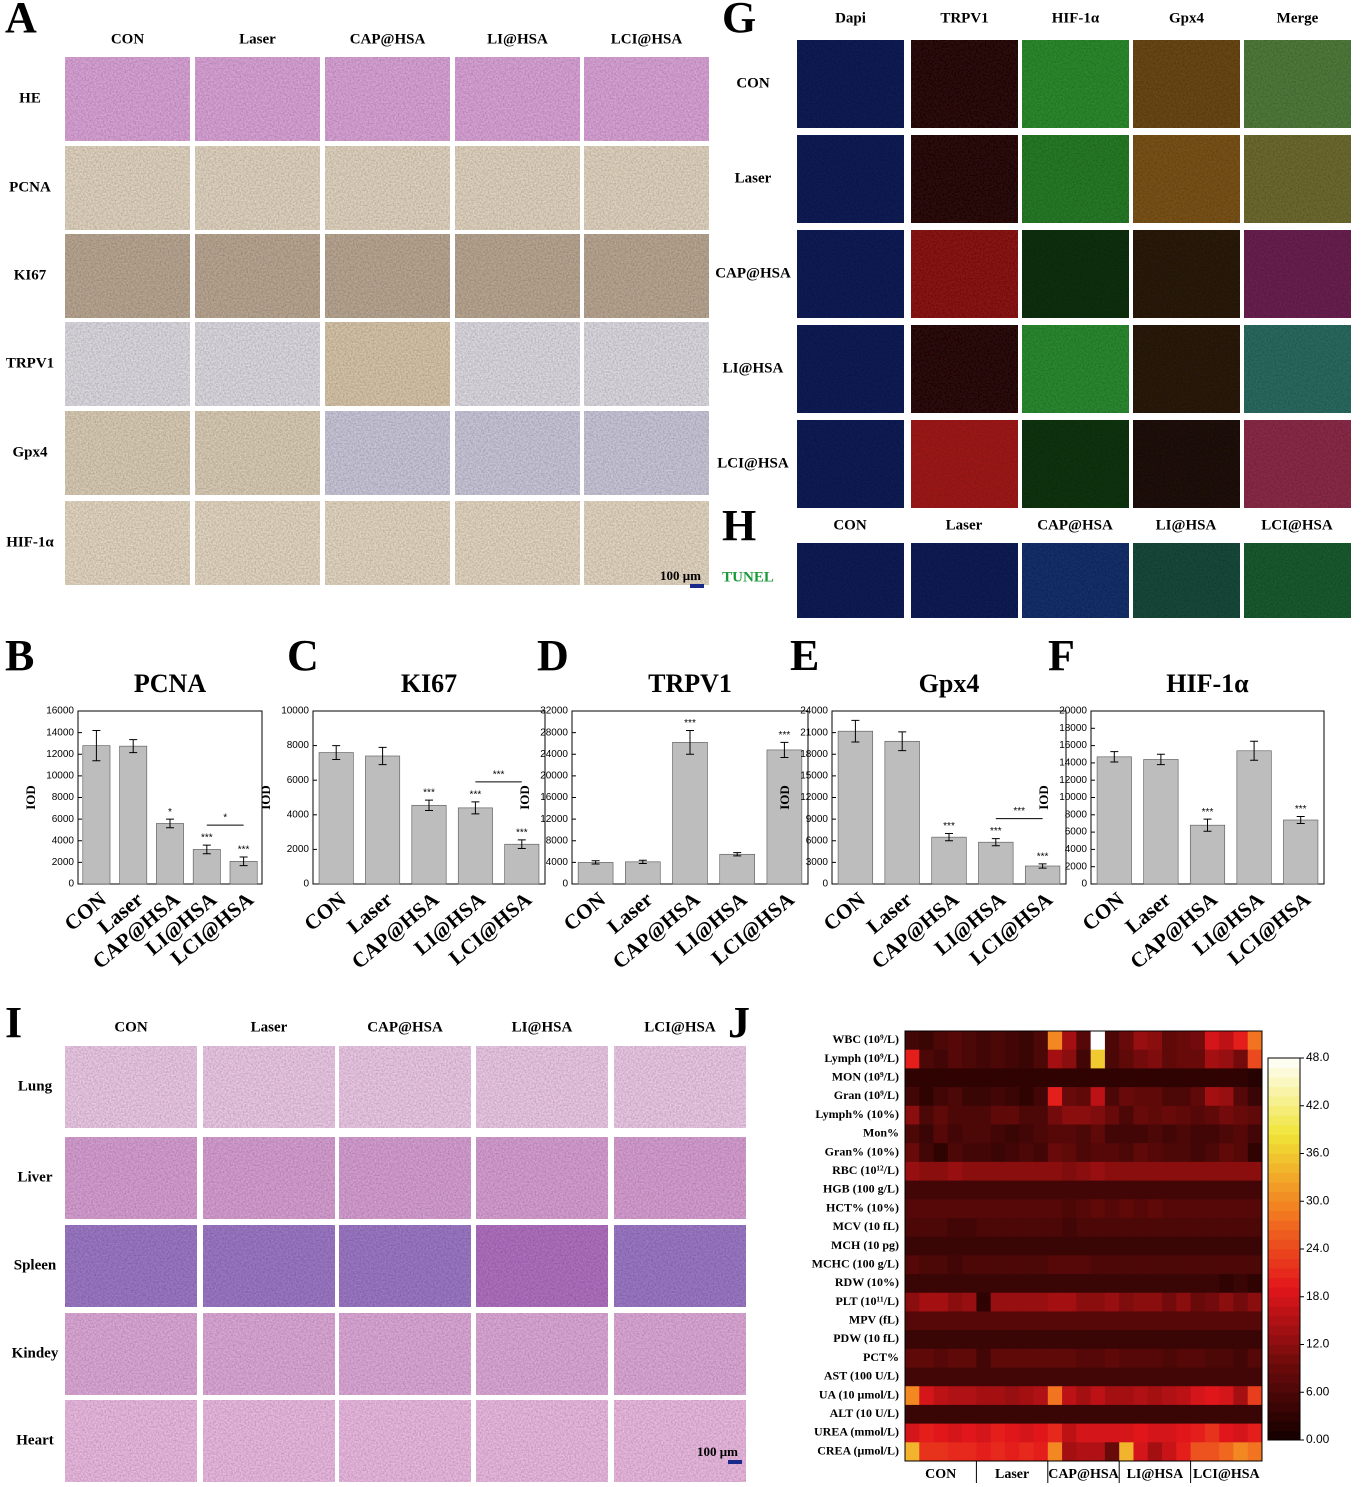 This screenshot has height=1487, width=1367. I want to click on significance-label: *, so click(225, 818).